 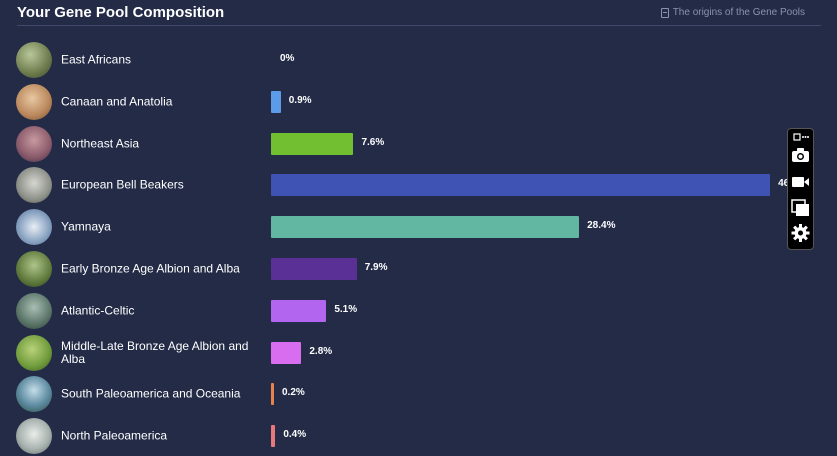 I want to click on gene-pool-percentage: 7.6%, so click(x=373, y=142).